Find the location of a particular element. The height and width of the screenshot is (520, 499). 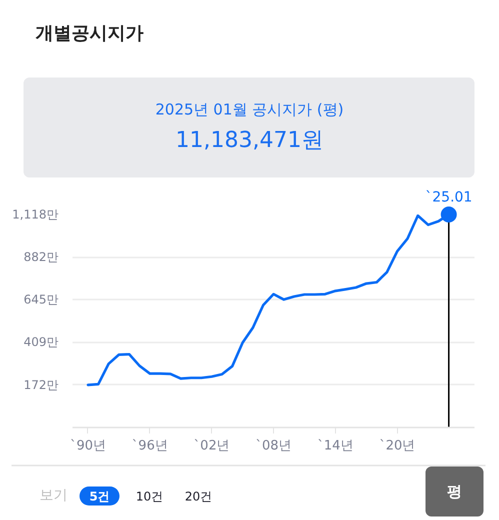

x-tick-label: `14년 is located at coordinates (335, 446).